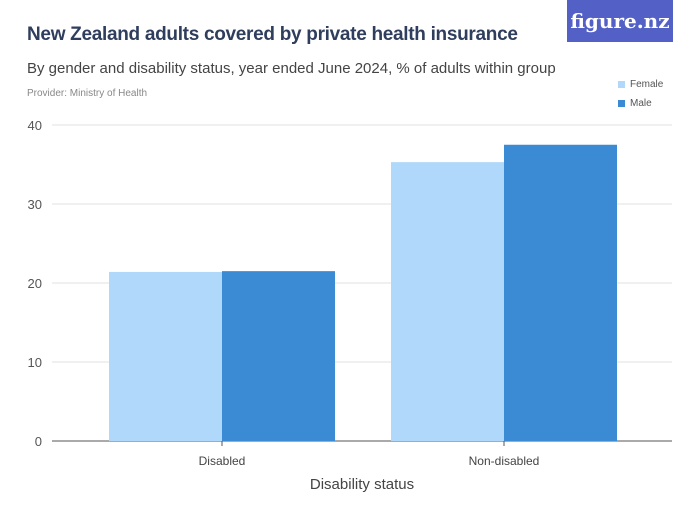  What do you see at coordinates (35, 283) in the screenshot?
I see `y-tick-label: 20` at bounding box center [35, 283].